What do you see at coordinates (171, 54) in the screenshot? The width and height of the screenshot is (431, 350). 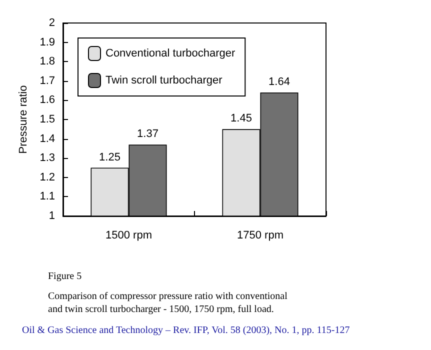 I see `legend-label: Conventional turbocharger` at bounding box center [171, 54].